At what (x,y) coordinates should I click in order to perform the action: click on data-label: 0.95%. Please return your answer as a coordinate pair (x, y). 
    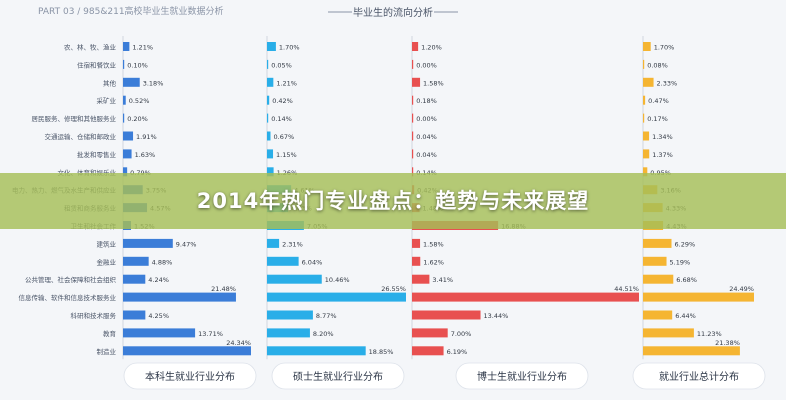
    Looking at the image, I should click on (660, 173).